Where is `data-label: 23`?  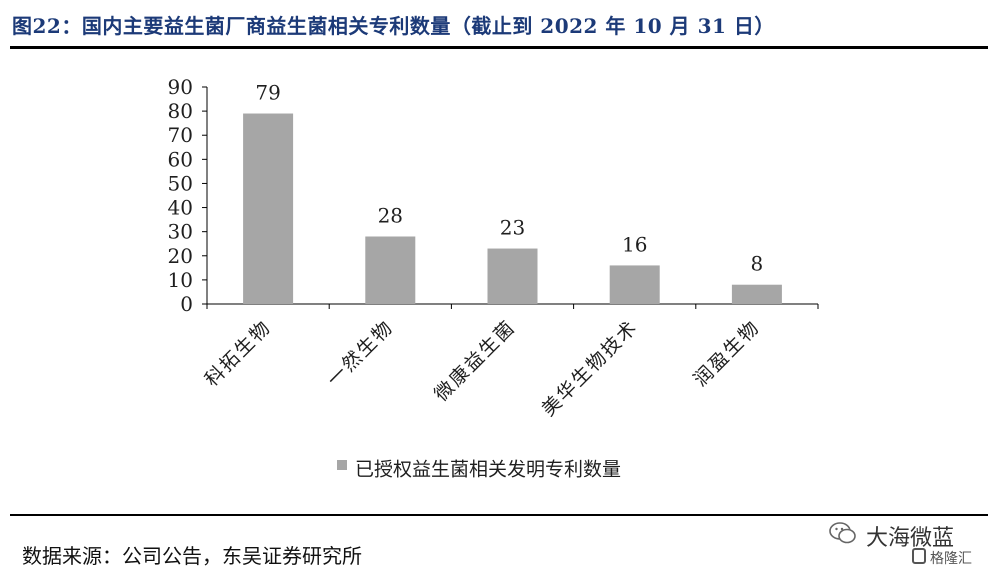 data-label: 23 is located at coordinates (512, 228).